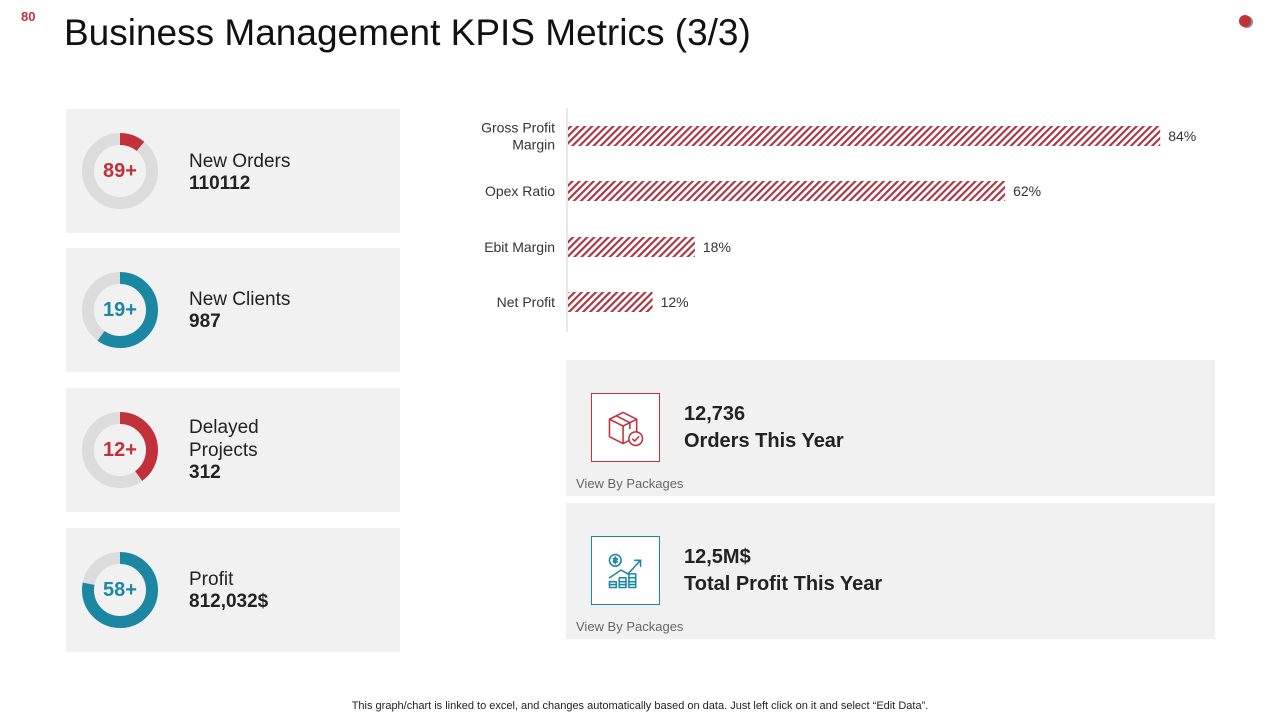 The image size is (1280, 720). What do you see at coordinates (205, 321) in the screenshot?
I see `kpi-value: 987` at bounding box center [205, 321].